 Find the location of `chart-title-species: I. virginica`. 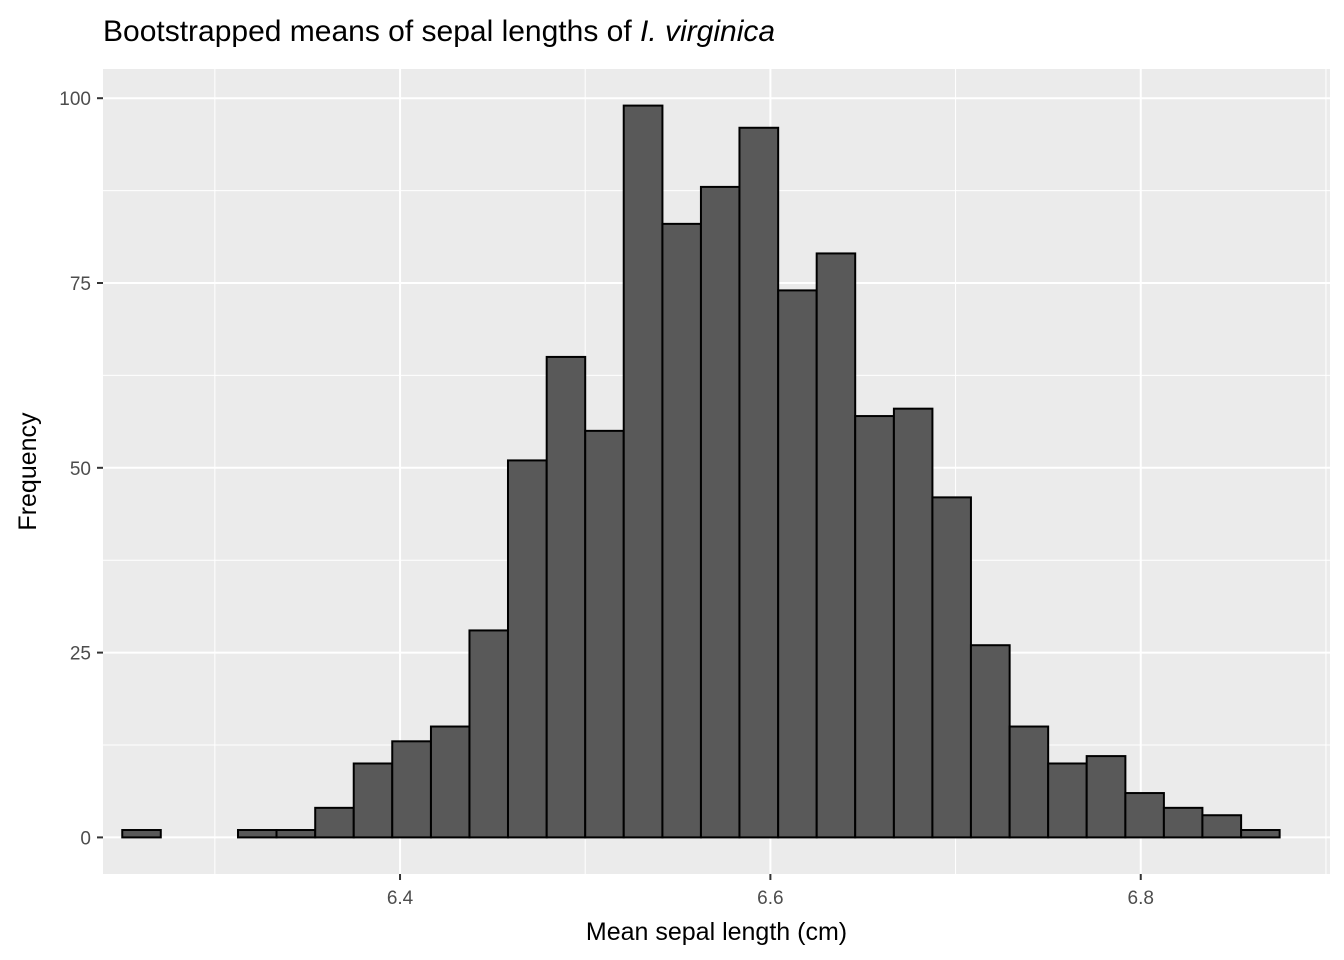

chart-title-species: I. virginica is located at coordinates (707, 31).